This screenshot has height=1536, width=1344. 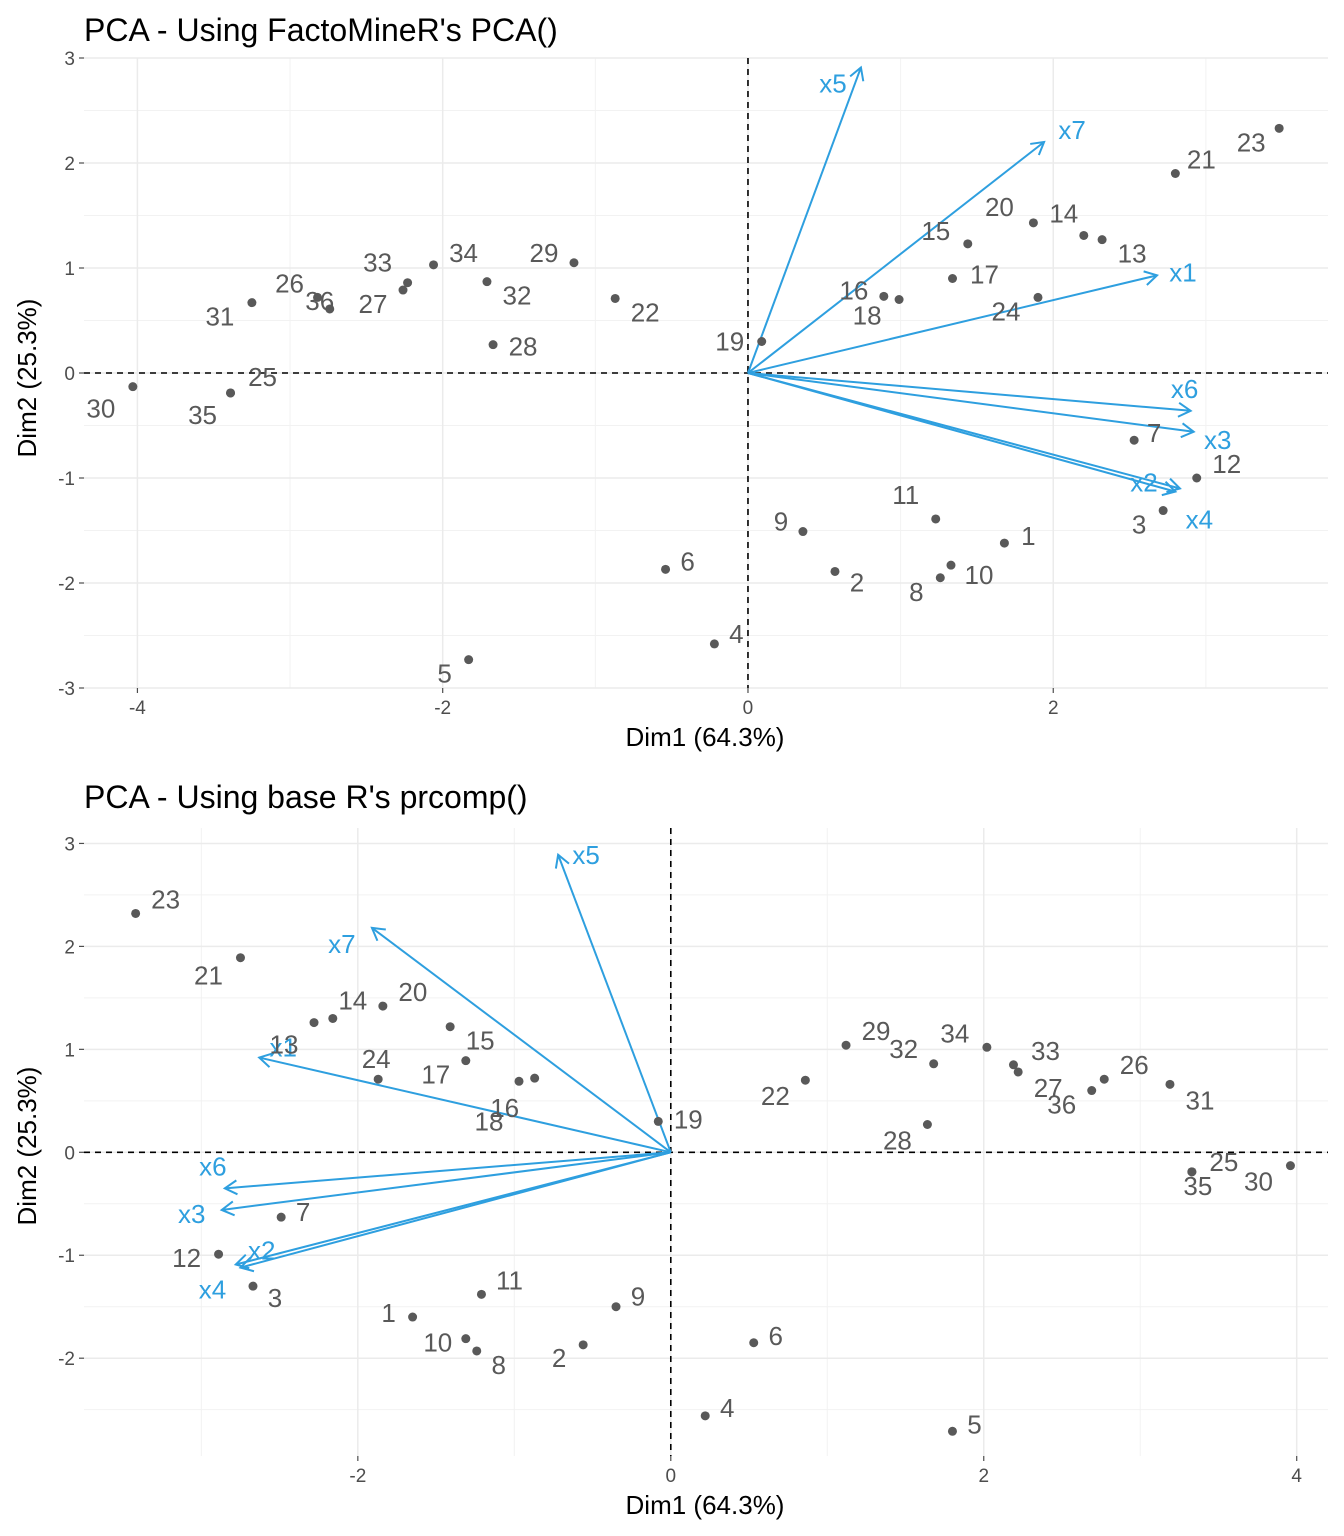 What do you see at coordinates (69, 844) in the screenshot?
I see `y-tick-label: 3` at bounding box center [69, 844].